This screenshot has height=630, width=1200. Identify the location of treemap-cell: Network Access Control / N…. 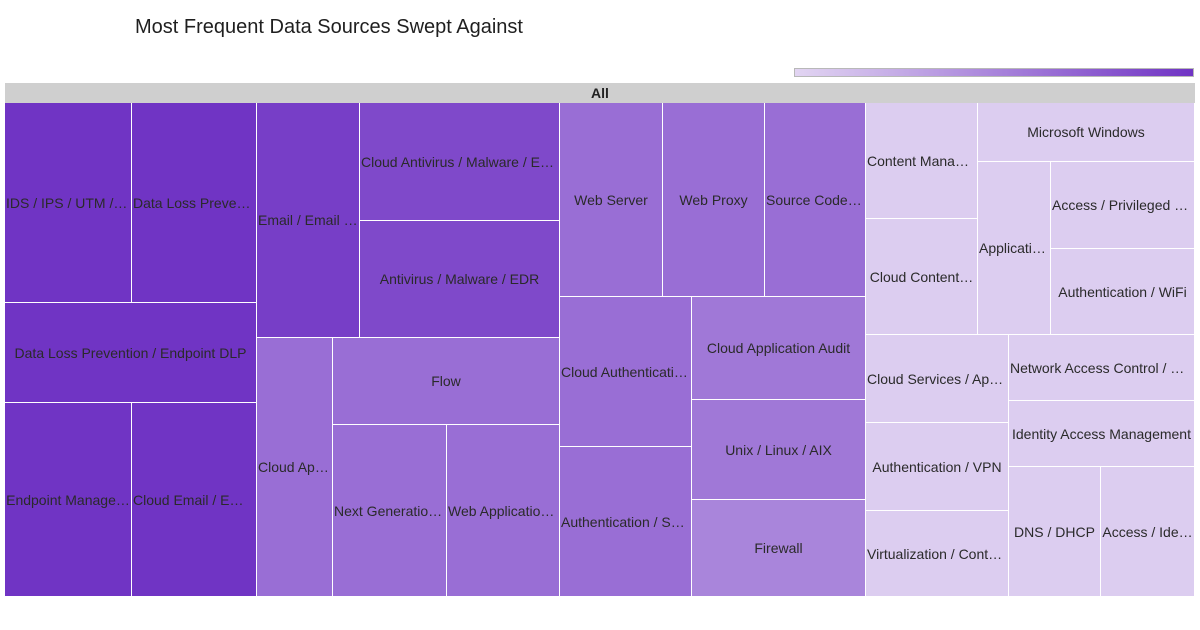
(1102, 368).